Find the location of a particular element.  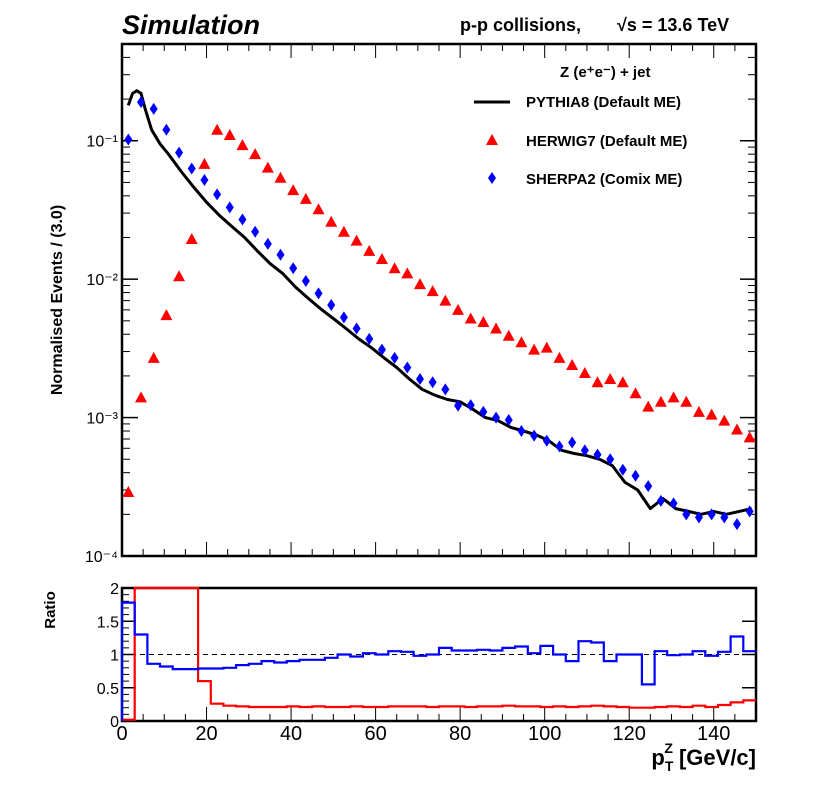

sherpa2-ratio-step is located at coordinates (438, 661).